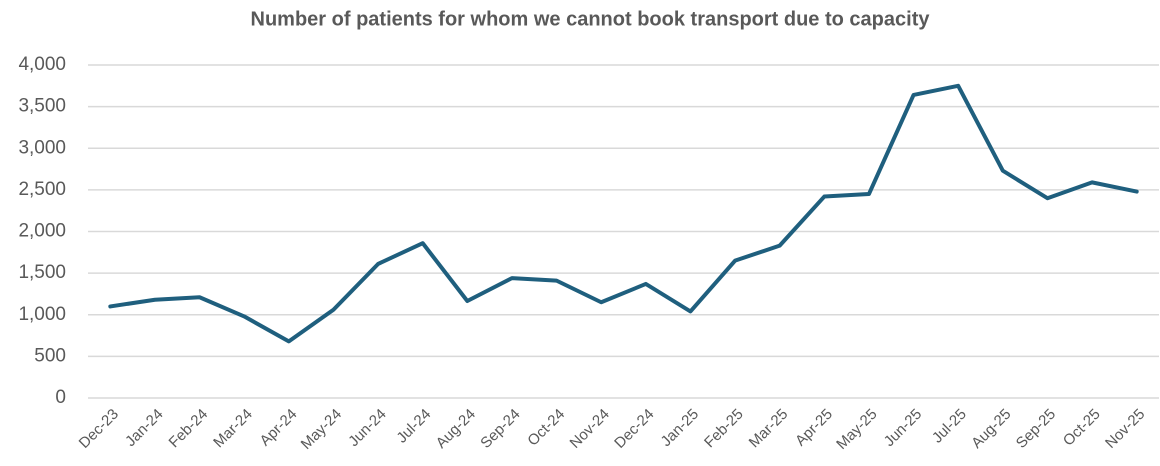  What do you see at coordinates (42, 64) in the screenshot?
I see `y-tick-label: 4,000` at bounding box center [42, 64].